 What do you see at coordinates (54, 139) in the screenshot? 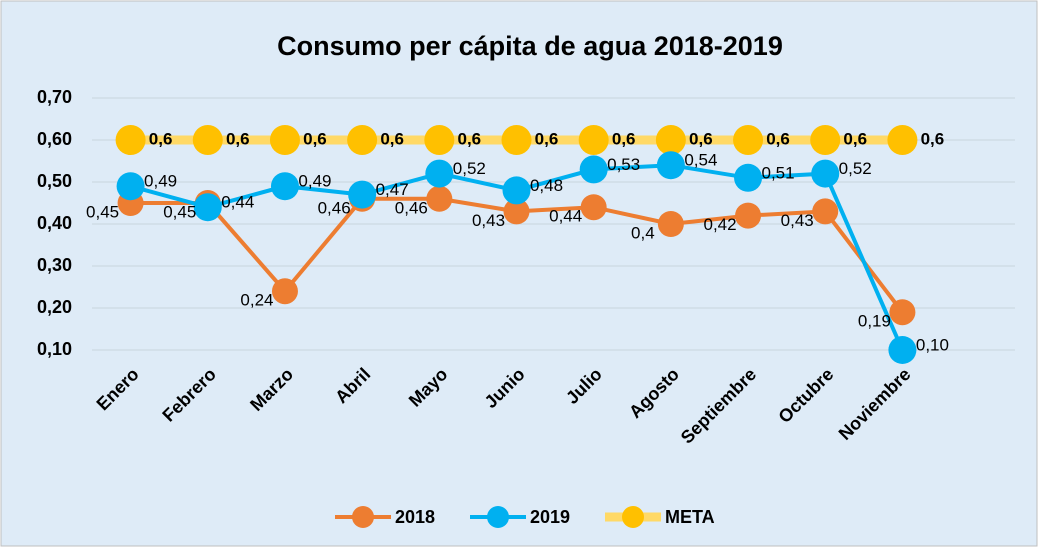
I see `y-tick-label: 0,60` at bounding box center [54, 139].